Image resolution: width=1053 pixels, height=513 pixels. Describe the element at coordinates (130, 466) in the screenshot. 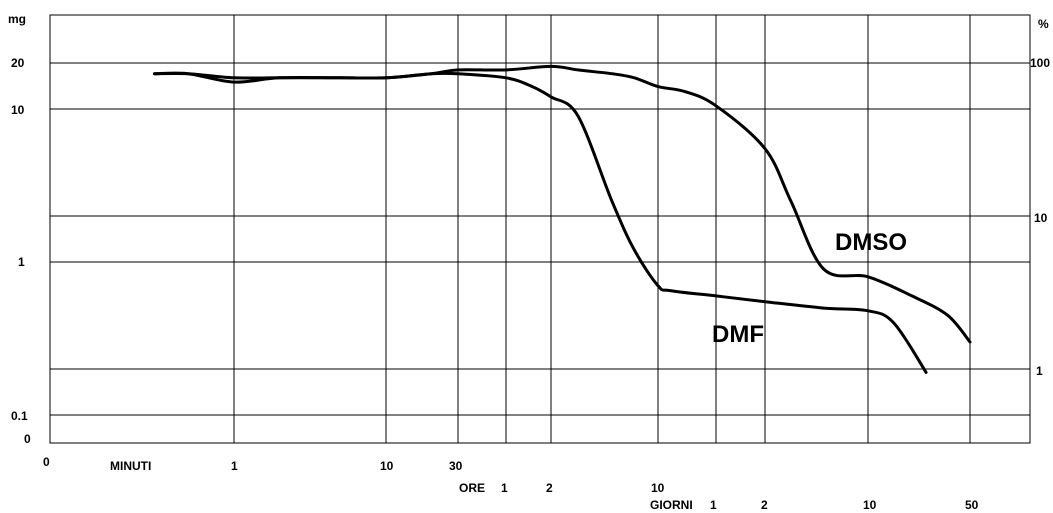

I see `x-group-label-minuti: MINUTI` at that location.